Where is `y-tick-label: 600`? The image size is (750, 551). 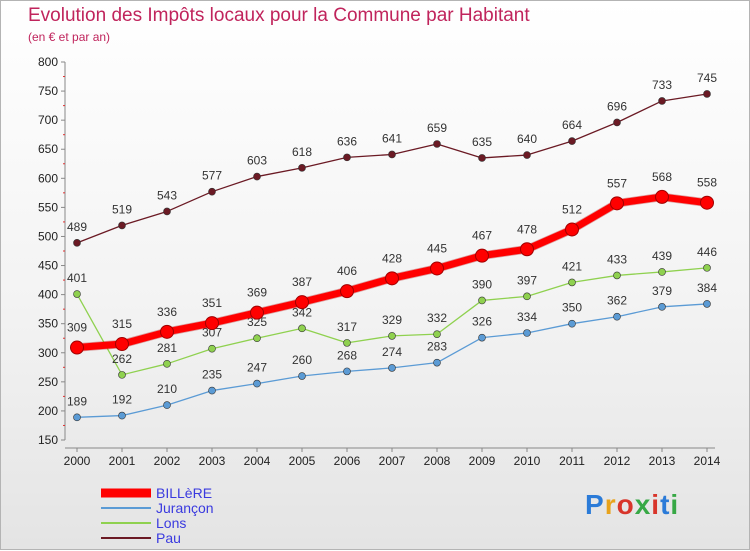
y-tick-label: 600 is located at coordinates (48, 178).